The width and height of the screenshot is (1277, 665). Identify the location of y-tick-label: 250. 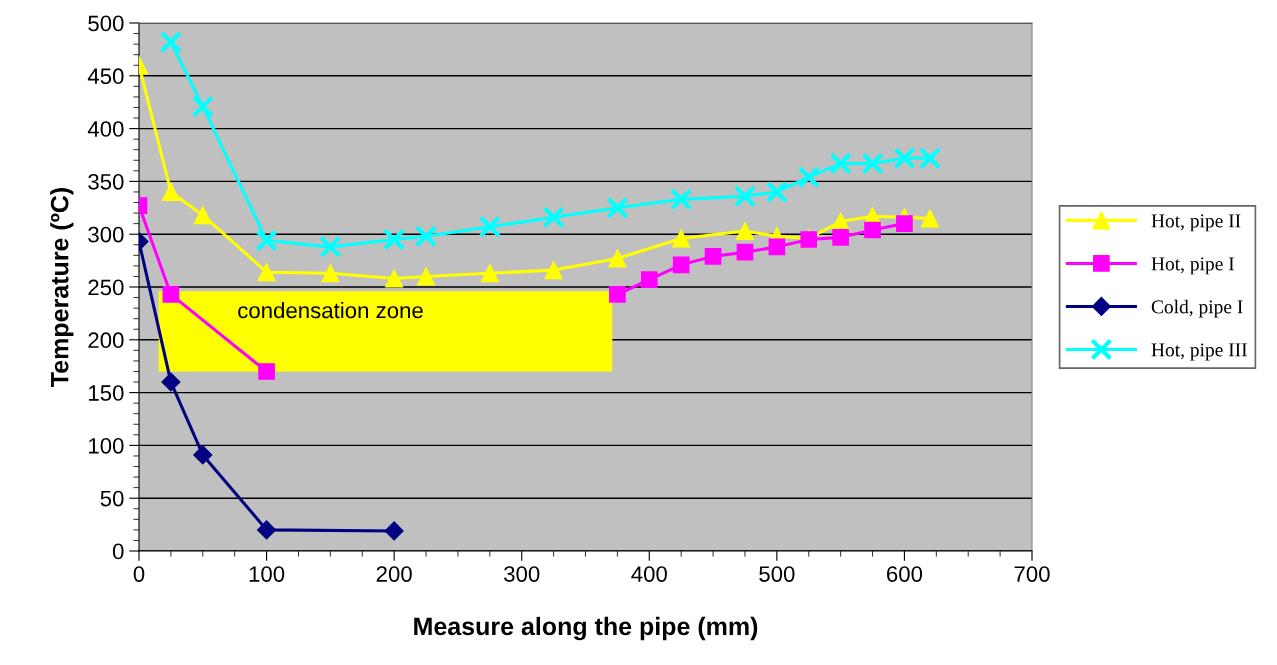
(106, 287).